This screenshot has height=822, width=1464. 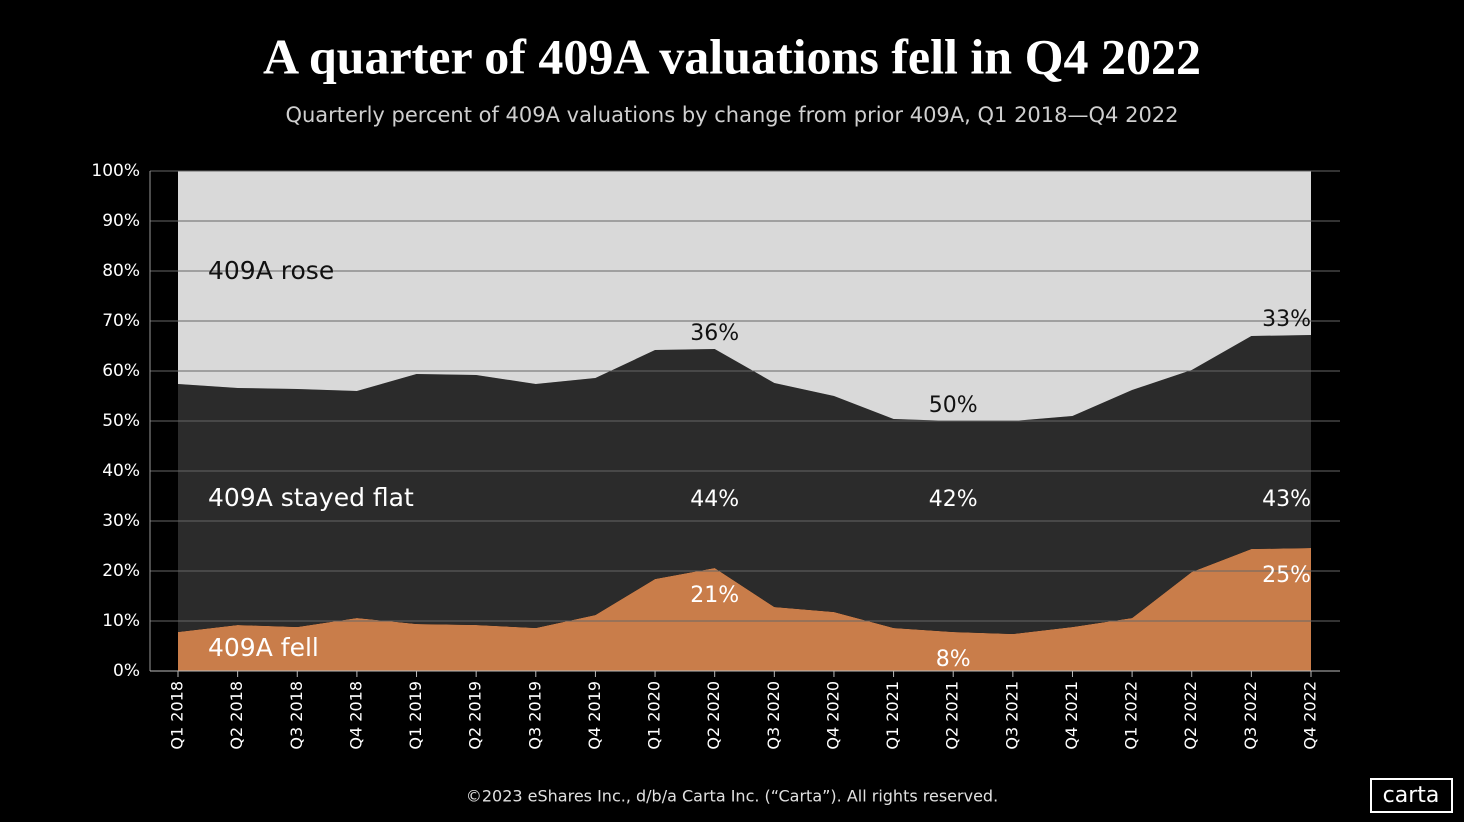 I want to click on data-label: 44%, so click(x=714, y=499).